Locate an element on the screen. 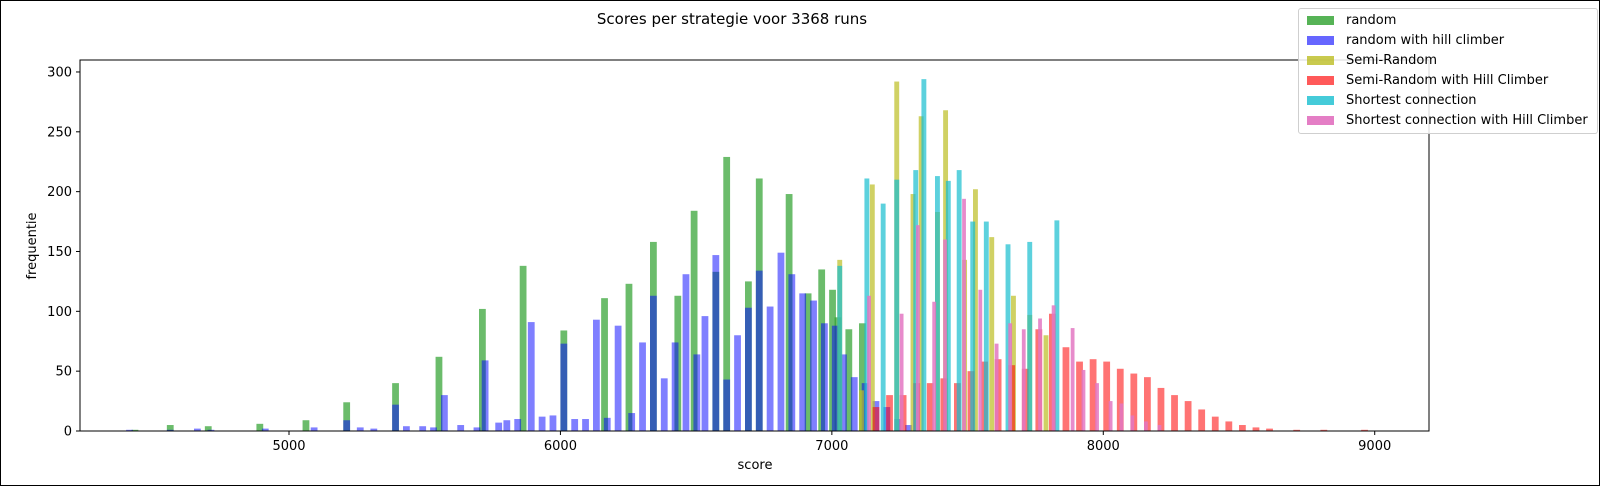 Image resolution: width=1600 pixels, height=486 pixels. x-tick-label-2: 7000 is located at coordinates (831, 446).